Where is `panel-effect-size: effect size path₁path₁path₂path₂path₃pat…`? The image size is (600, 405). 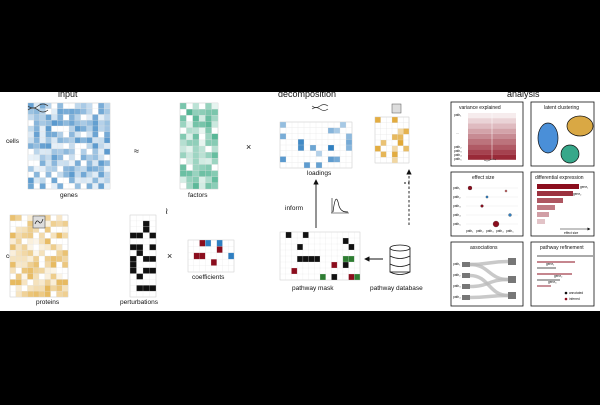
panel-effect-size: effect size path₁path₁path₂path₂path₃pat… is located at coordinates (487, 204).